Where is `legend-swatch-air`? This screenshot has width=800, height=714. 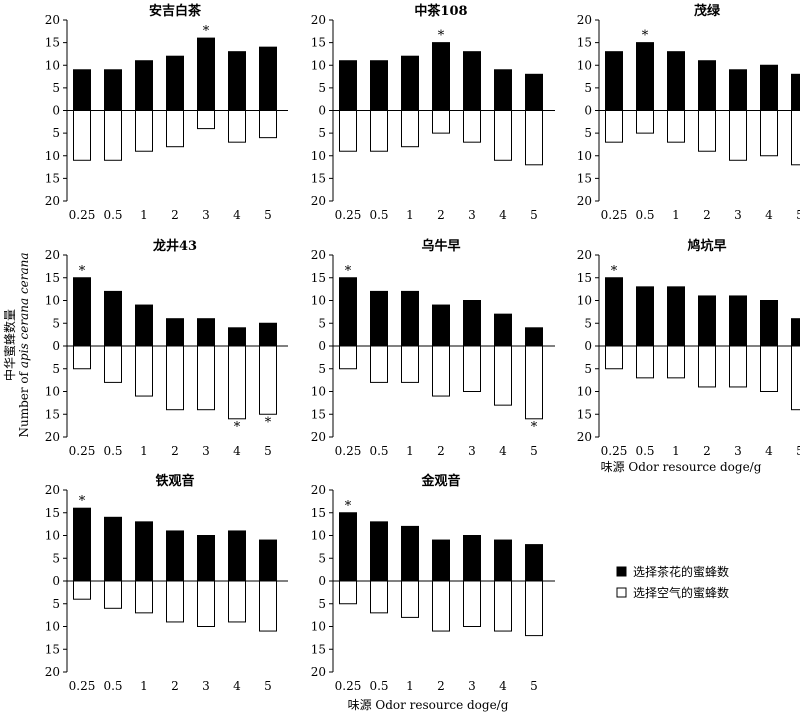 legend-swatch-air is located at coordinates (621, 592).